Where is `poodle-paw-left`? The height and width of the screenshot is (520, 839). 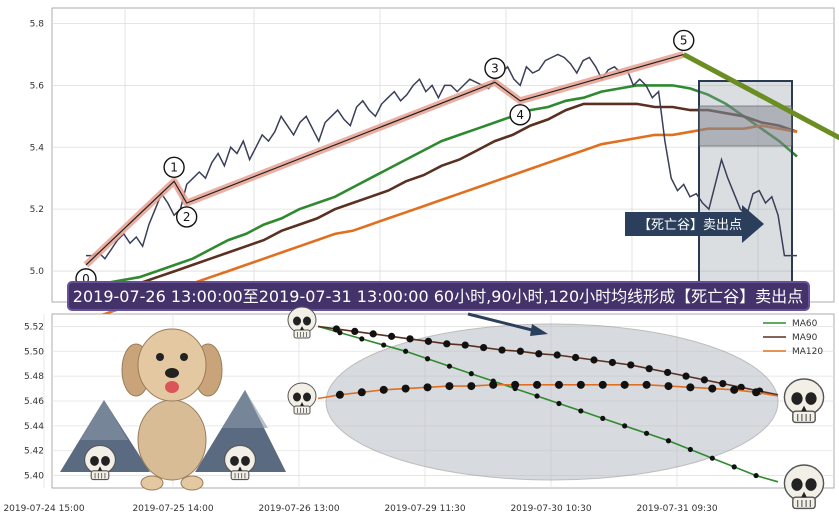 poodle-paw-left is located at coordinates (152, 483).